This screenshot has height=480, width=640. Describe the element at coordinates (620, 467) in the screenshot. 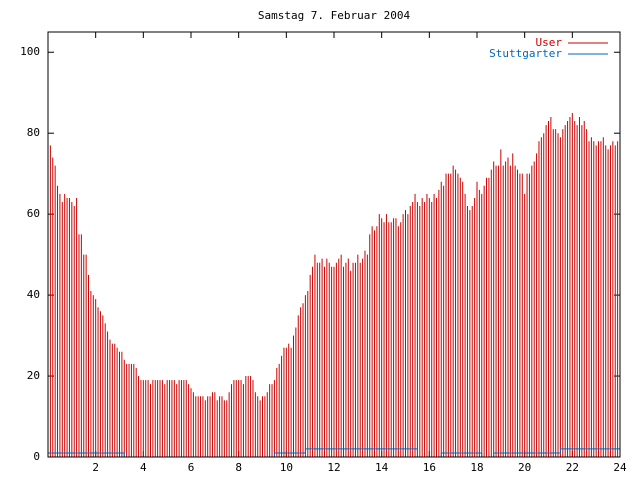

I see `x-tick-label: 24` at that location.